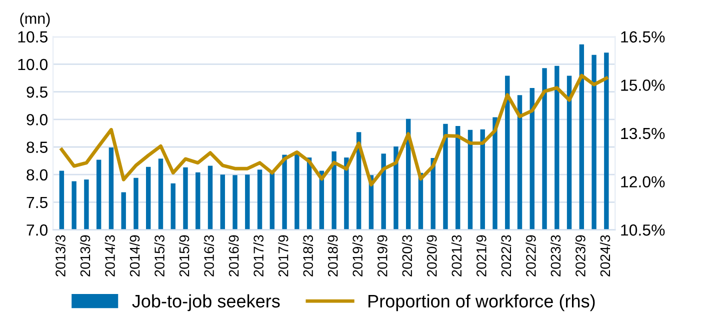 The width and height of the screenshot is (707, 333). I want to click on y-tick-label: 9.0, so click(37, 120).